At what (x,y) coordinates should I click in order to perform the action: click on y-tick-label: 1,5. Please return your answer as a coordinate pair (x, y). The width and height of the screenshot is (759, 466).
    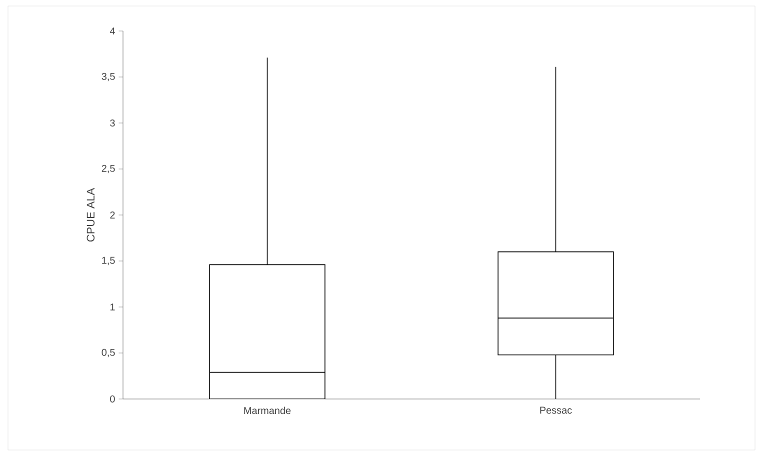
    Looking at the image, I should click on (108, 261).